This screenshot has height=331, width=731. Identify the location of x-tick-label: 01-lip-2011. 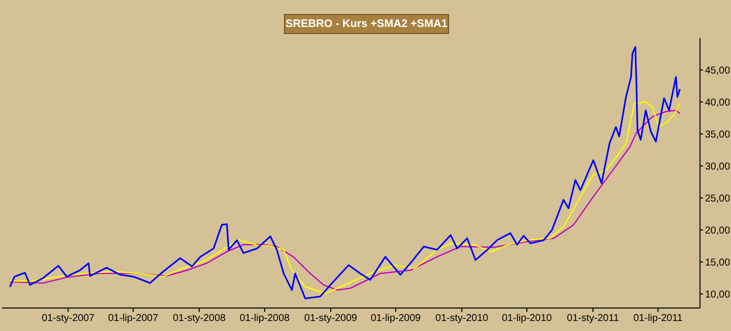
(658, 318).